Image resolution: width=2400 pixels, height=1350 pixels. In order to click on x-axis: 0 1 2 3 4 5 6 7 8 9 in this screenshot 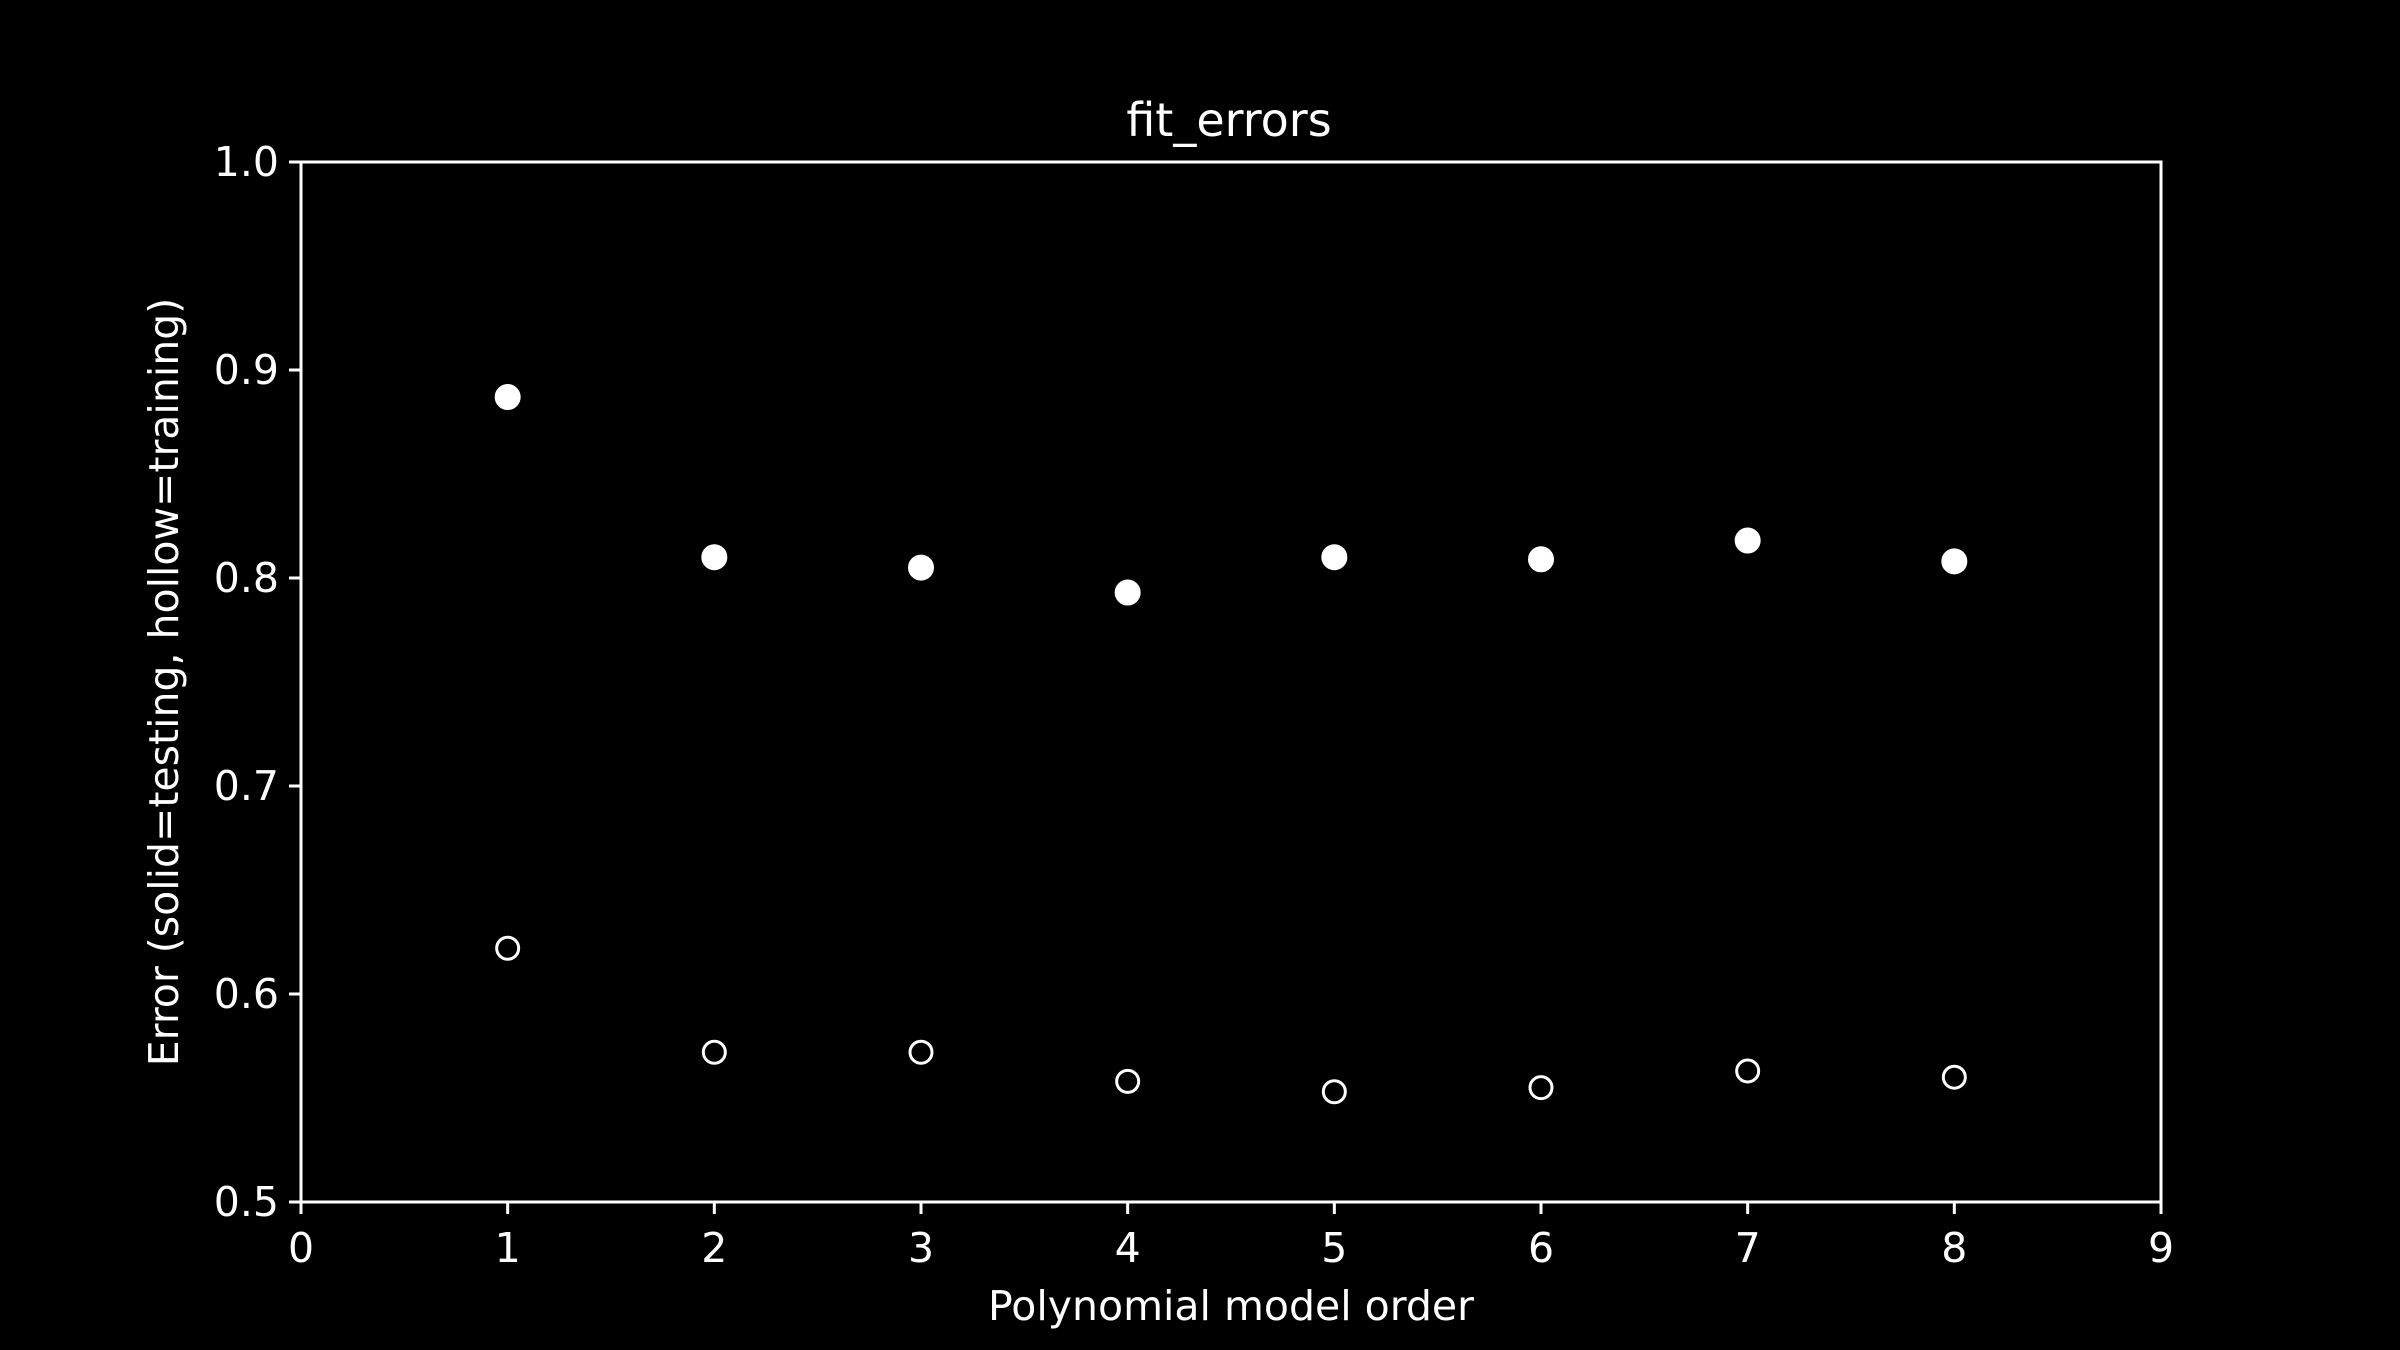, I will do `click(1231, 1237)`.